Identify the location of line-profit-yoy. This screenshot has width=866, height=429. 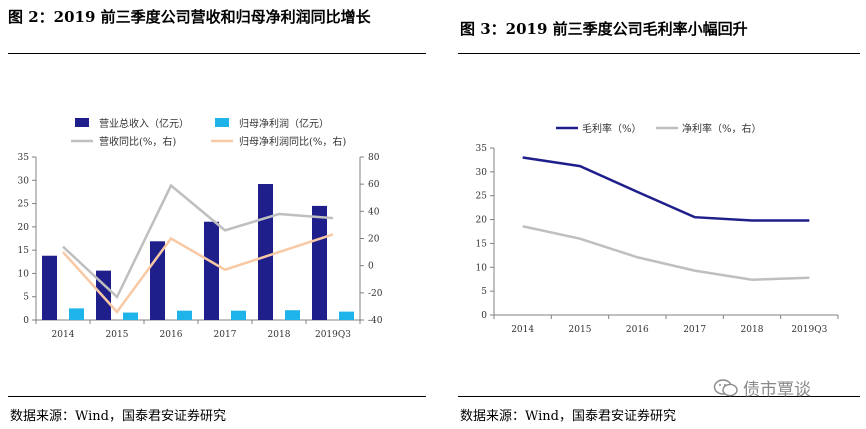
(198, 273).